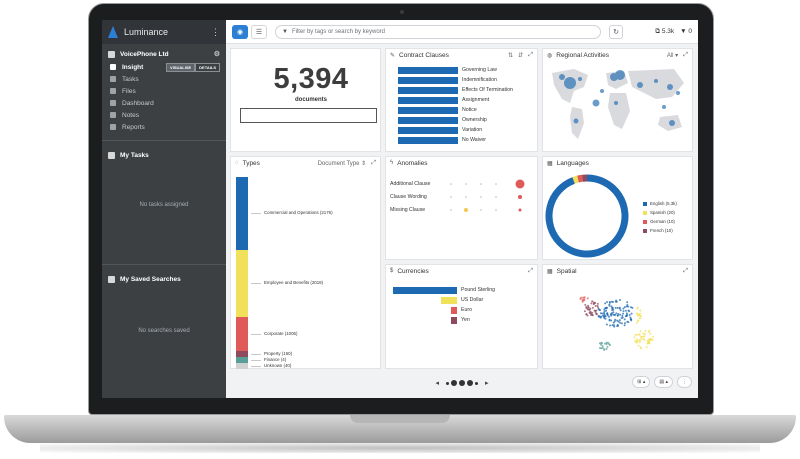 The image size is (800, 459). I want to click on details-toggle: DETAILS, so click(207, 67).